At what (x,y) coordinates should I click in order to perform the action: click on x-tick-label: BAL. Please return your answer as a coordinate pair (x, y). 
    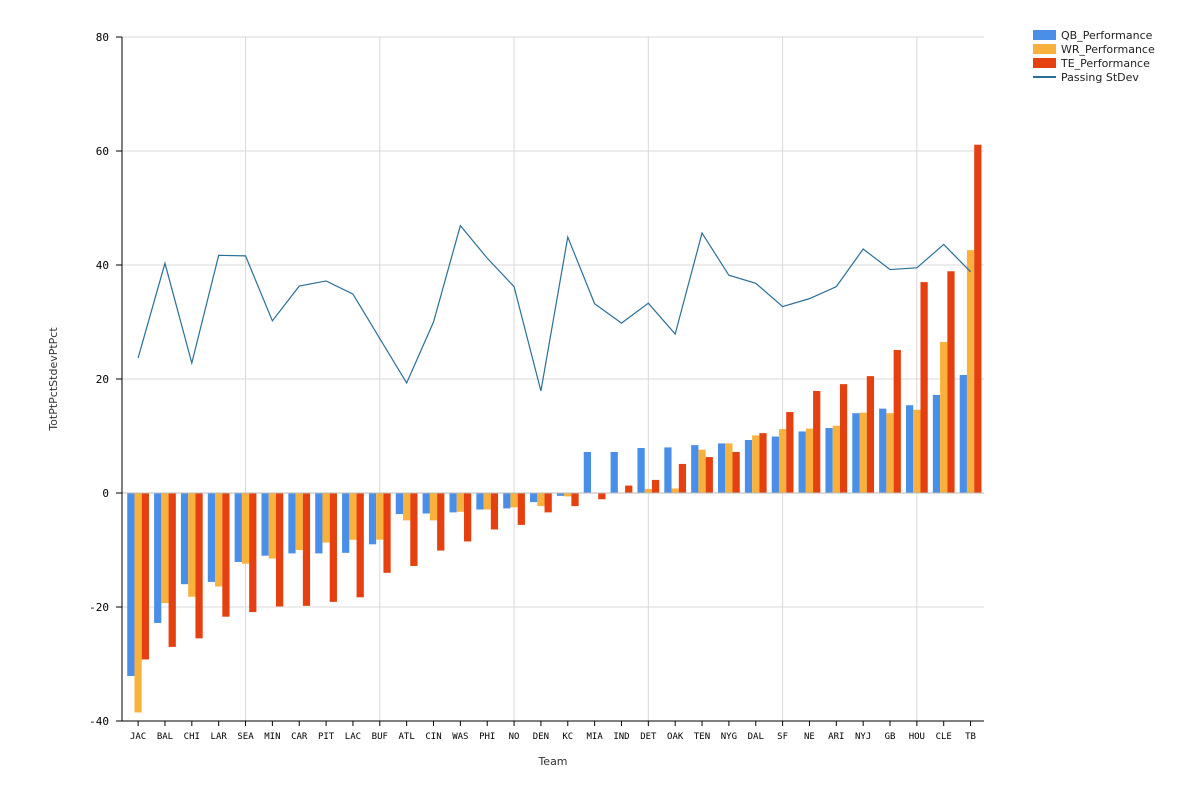
    Looking at the image, I should click on (165, 737).